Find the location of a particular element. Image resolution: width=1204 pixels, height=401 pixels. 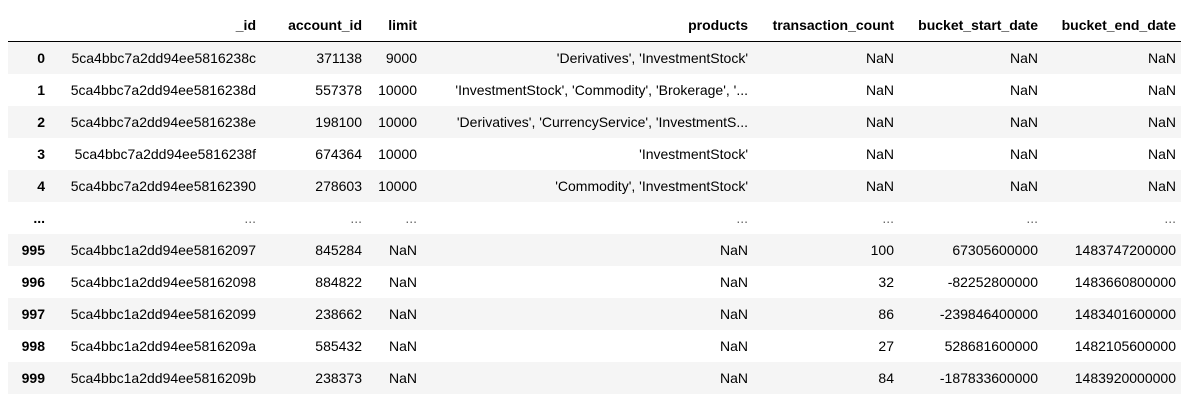

cell-transaction-count: 27 is located at coordinates (886, 346).